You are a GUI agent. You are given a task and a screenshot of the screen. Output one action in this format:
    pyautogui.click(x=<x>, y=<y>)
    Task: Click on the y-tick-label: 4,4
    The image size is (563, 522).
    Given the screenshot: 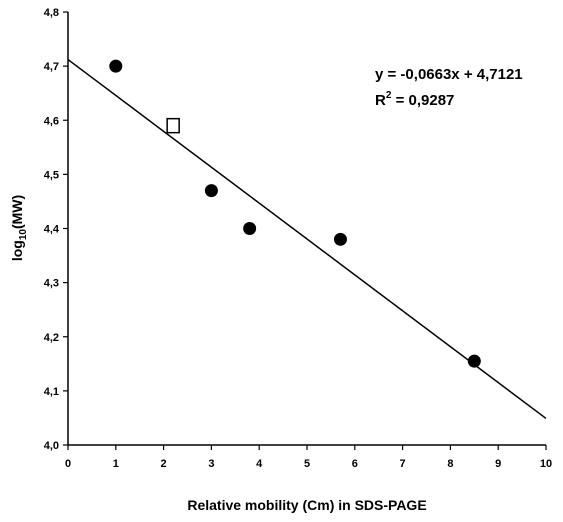 What is the action you would take?
    pyautogui.click(x=52, y=230)
    